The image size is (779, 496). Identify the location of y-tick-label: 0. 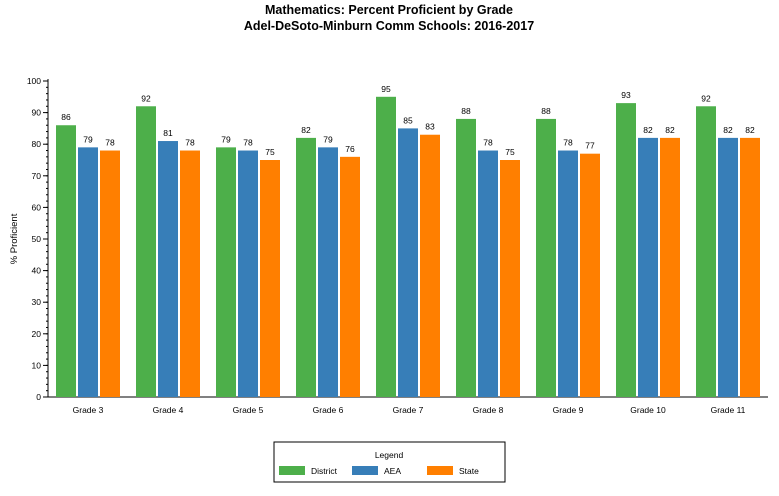
(38, 397).